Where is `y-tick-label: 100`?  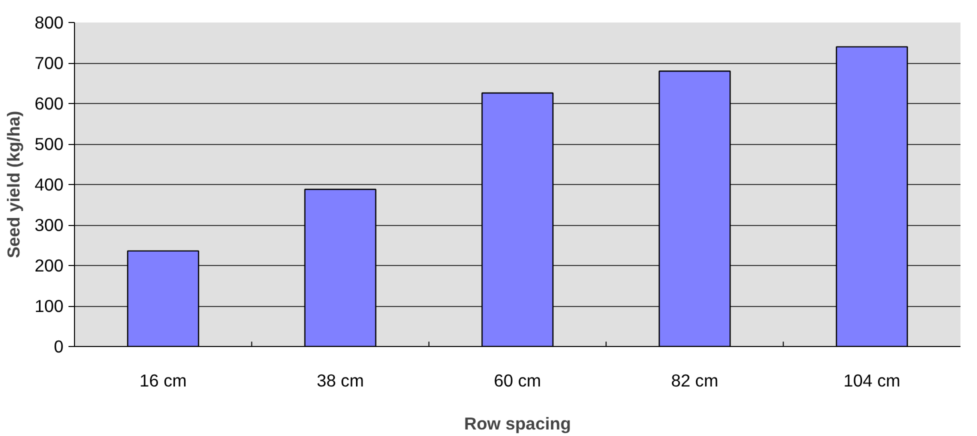
y-tick-label: 100 is located at coordinates (49, 306).